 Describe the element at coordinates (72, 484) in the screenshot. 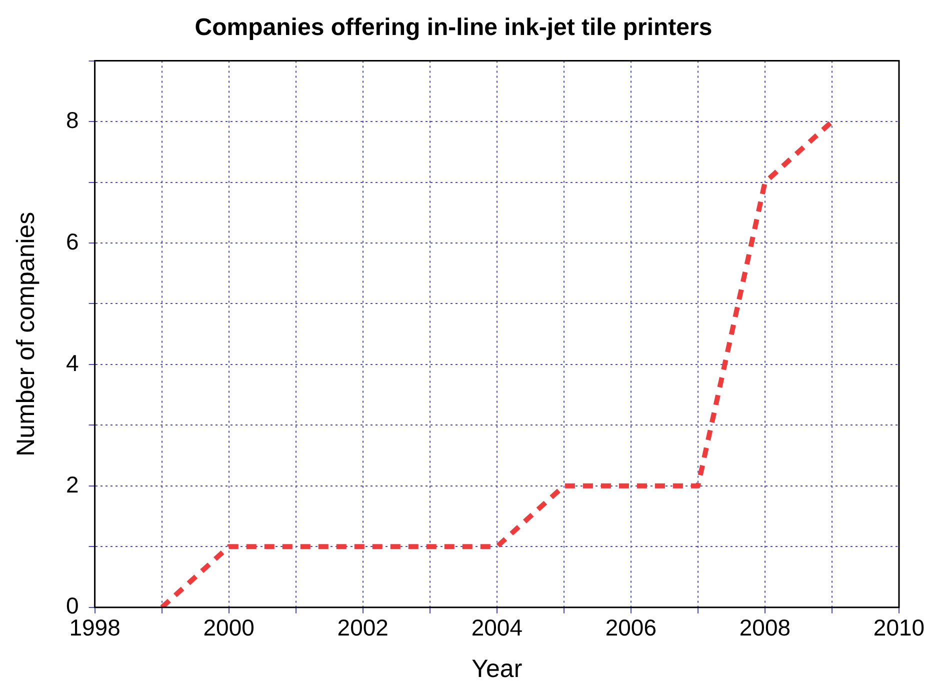

I see `y-tick-label: 2` at that location.